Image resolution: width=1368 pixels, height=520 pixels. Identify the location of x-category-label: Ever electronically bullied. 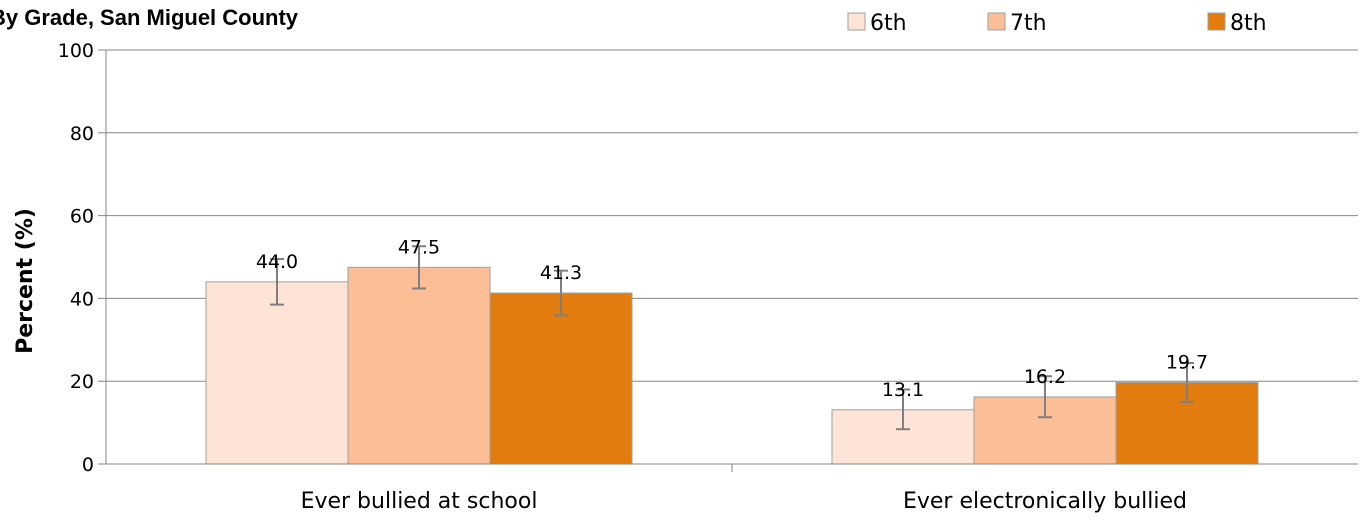
(1045, 501).